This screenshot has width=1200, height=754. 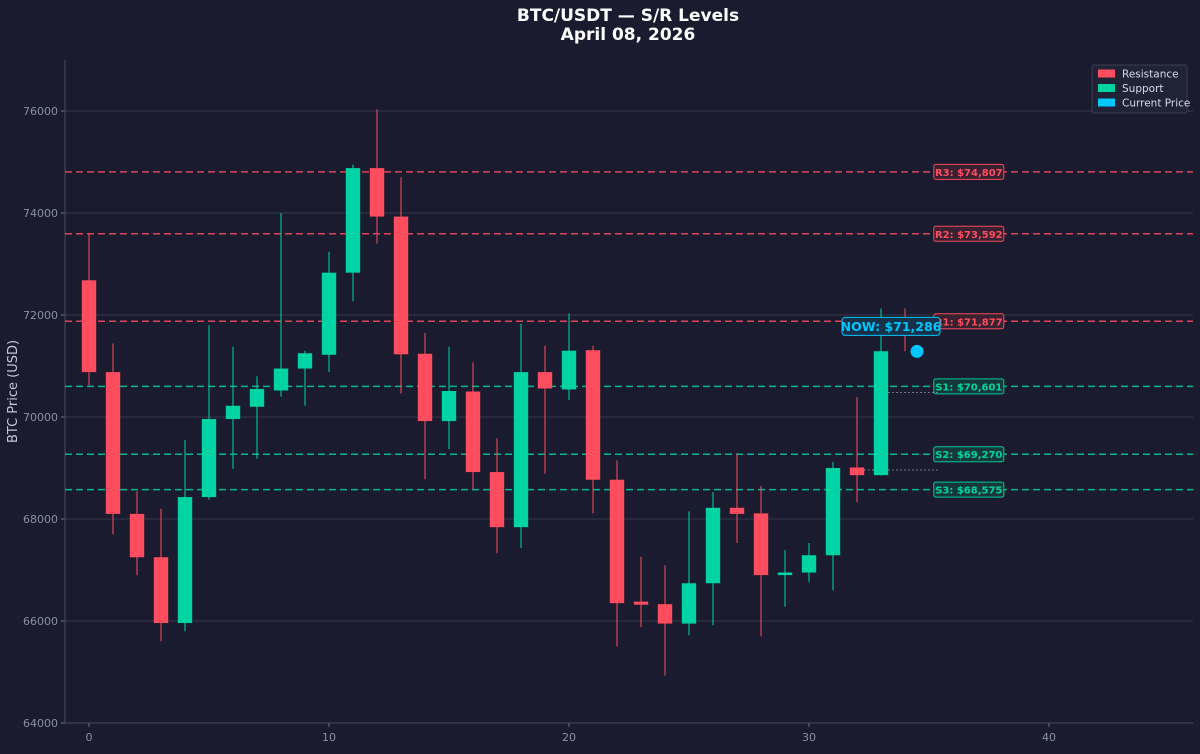 I want to click on legend-label: Resistance, so click(x=1150, y=75).